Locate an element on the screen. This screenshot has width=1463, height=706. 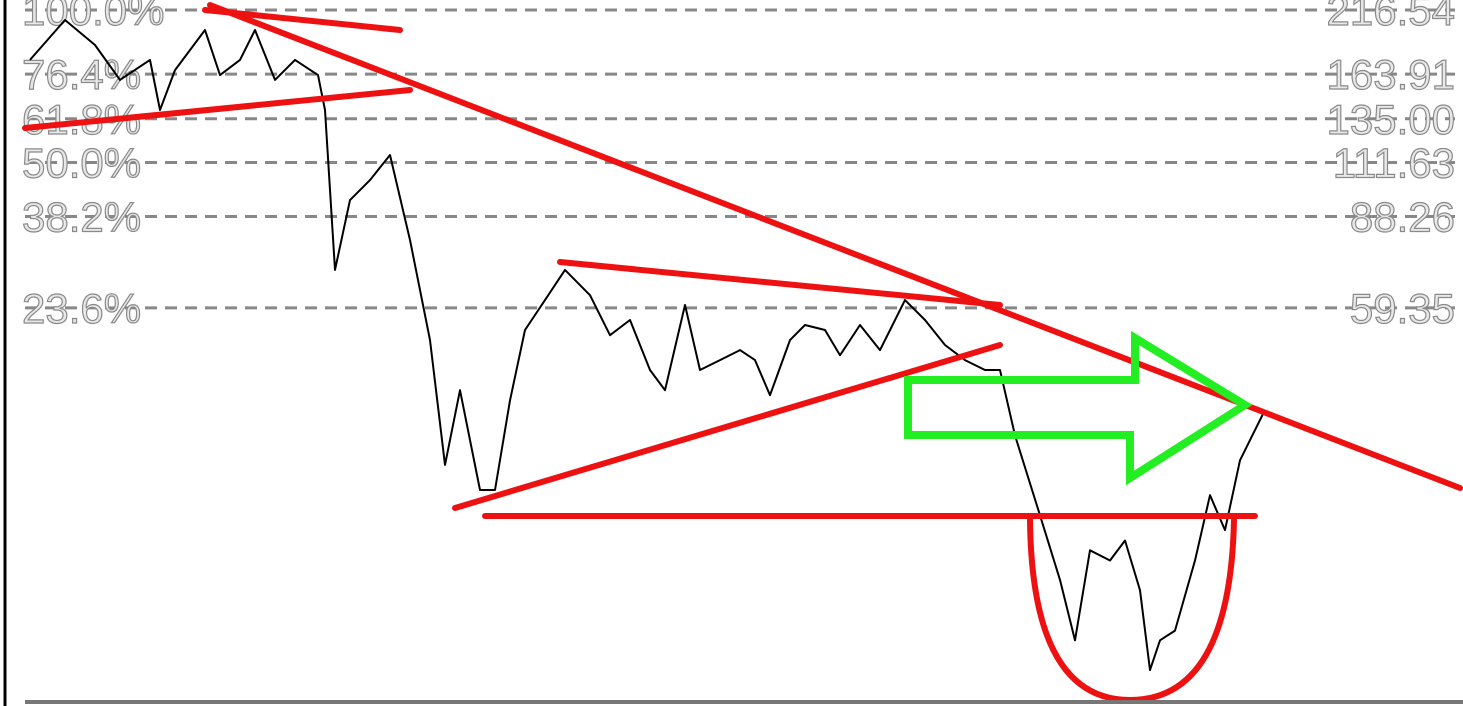
price-label: 163.91 is located at coordinates (1391, 74).